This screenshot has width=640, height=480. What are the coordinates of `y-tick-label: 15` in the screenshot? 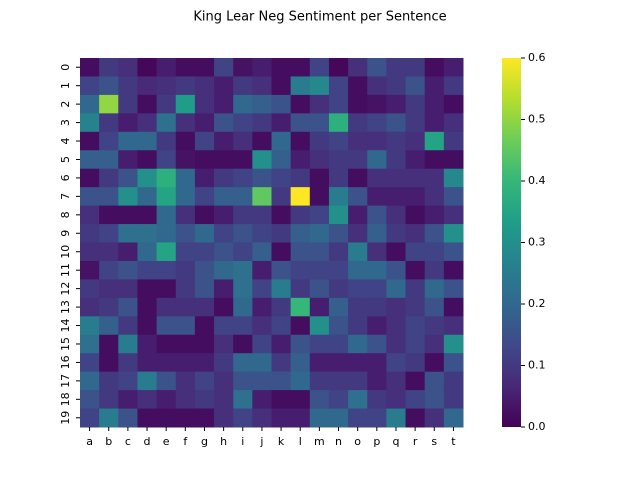 It's located at (65, 344).